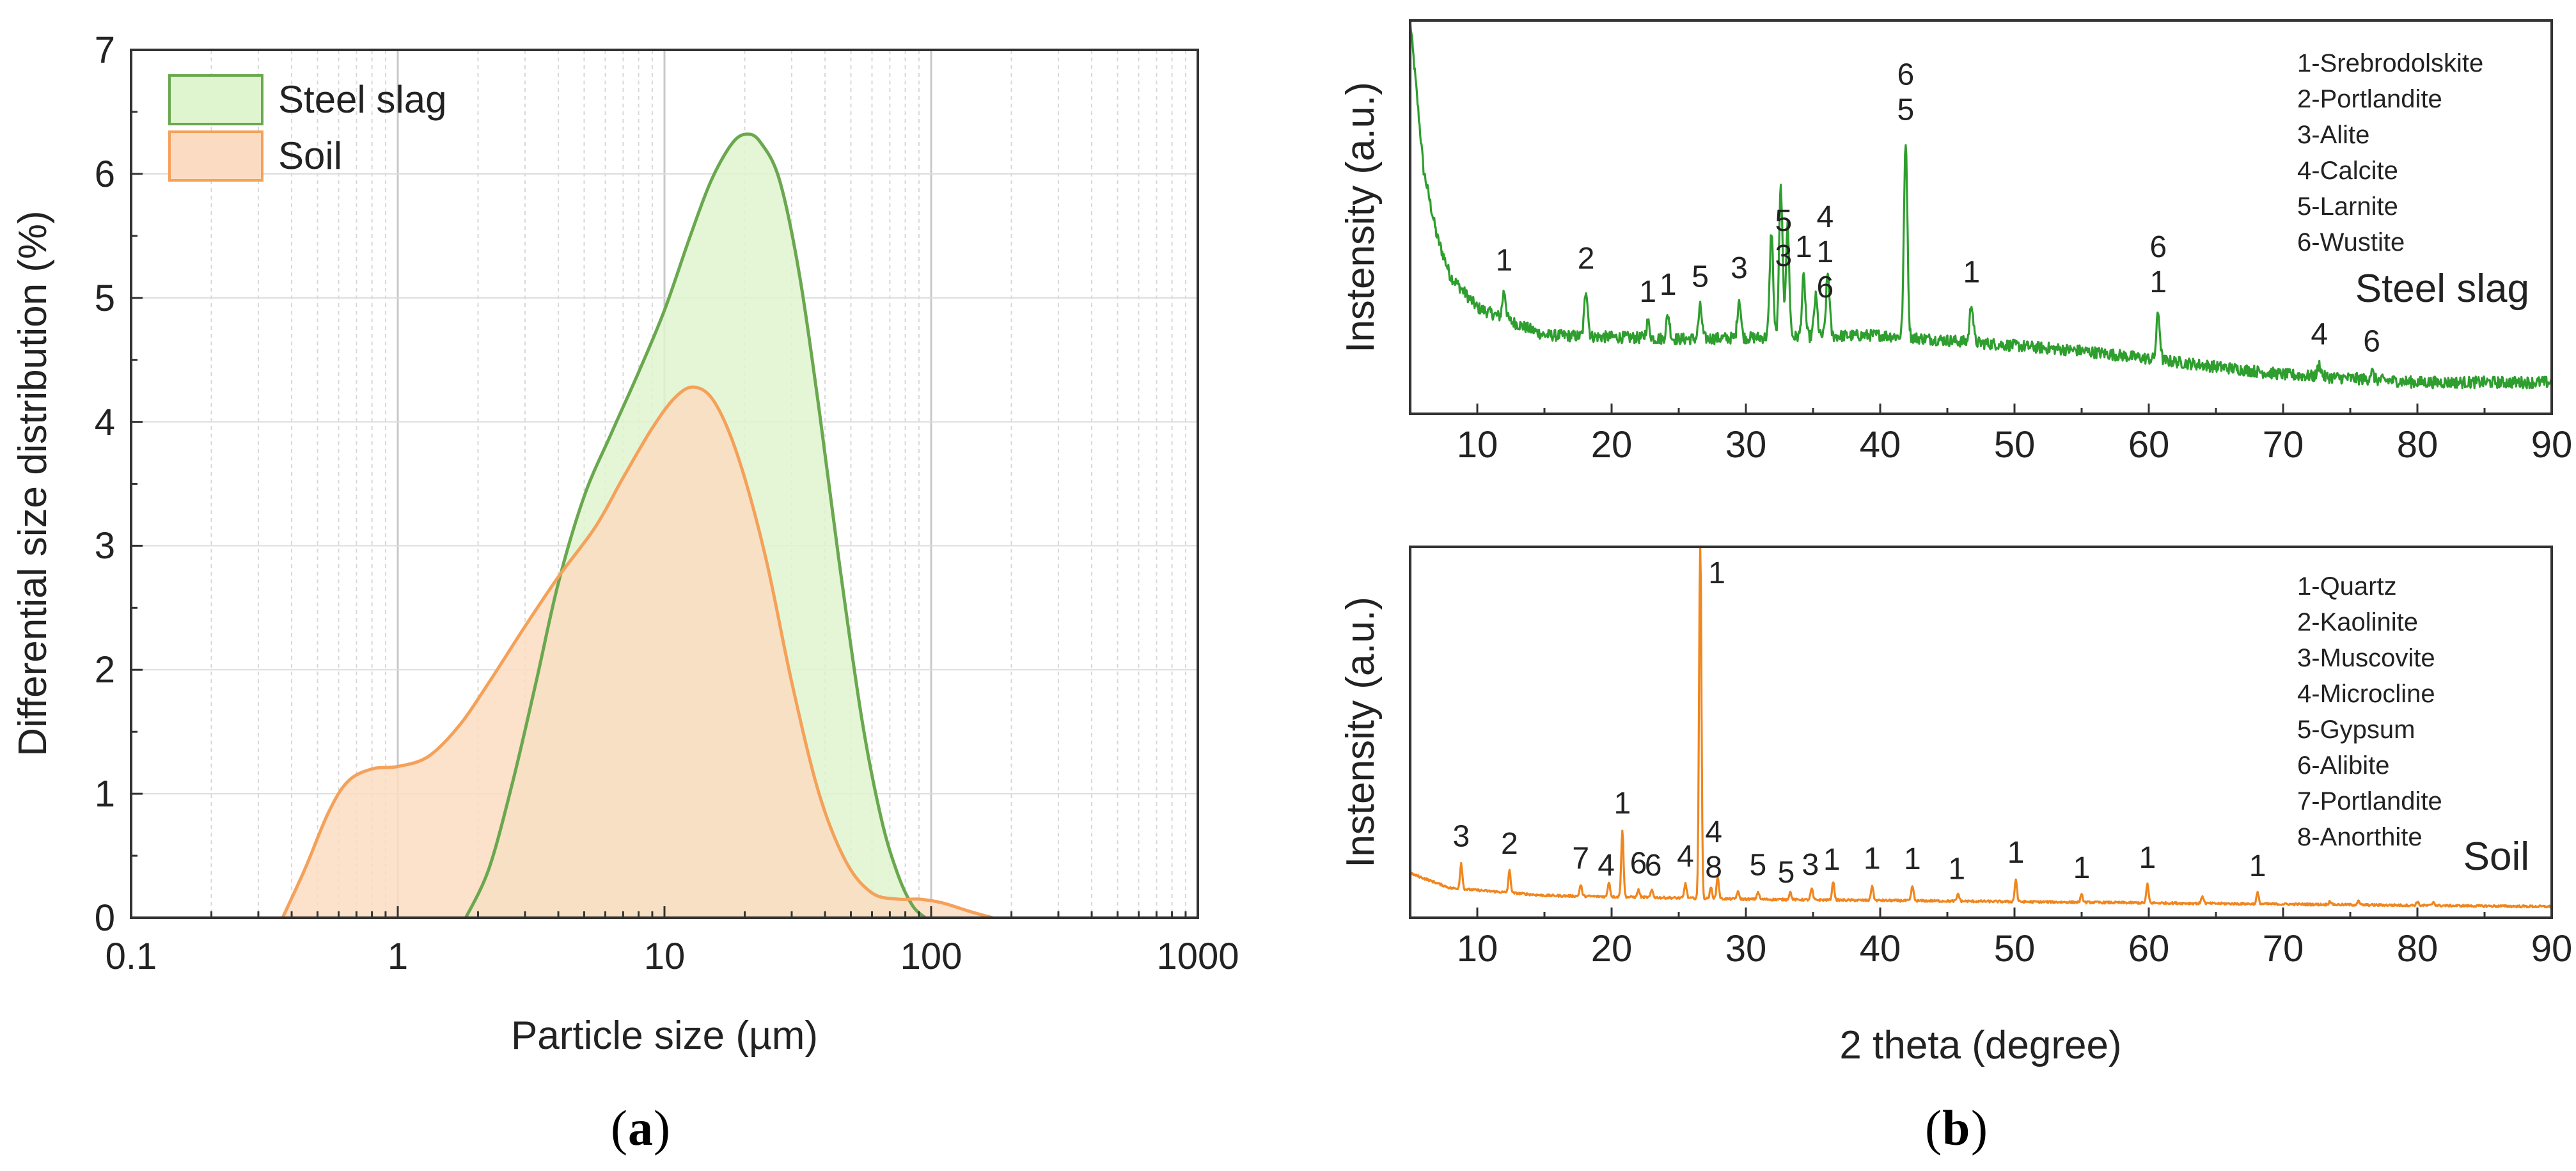 The height and width of the screenshot is (1171, 2576). I want to click on xrd-top-xtick-label: 40, so click(1880, 445).